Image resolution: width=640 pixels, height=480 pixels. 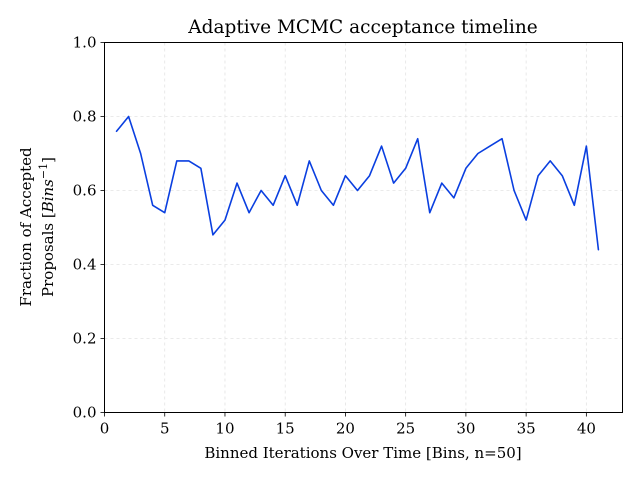 I want to click on y-tick-label: 1.0, so click(x=85, y=43).